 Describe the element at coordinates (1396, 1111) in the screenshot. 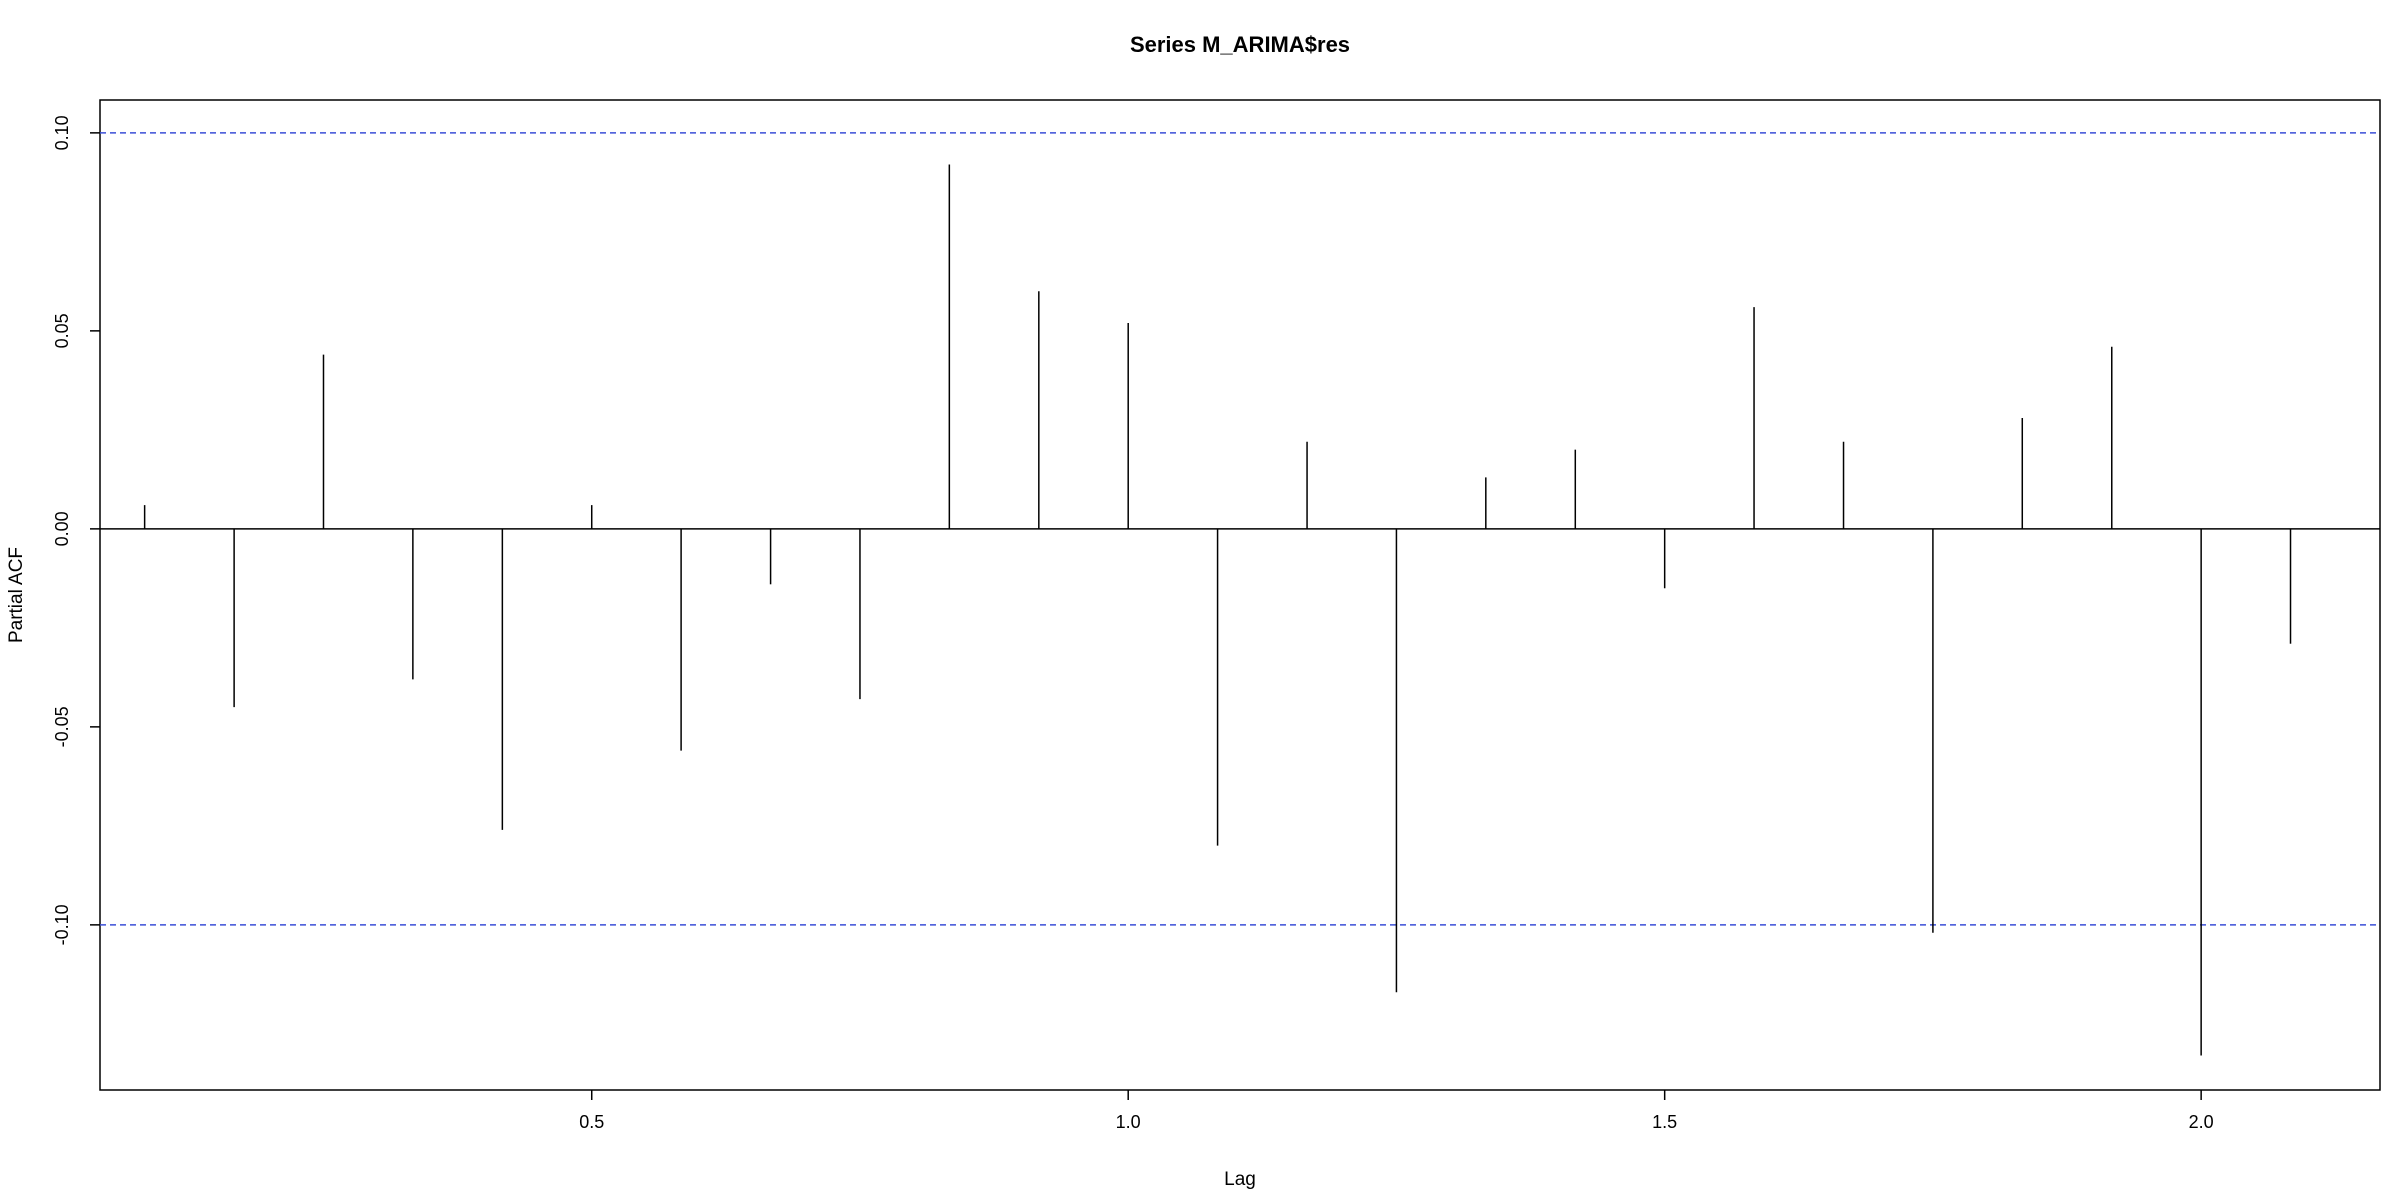

I see `x-axis: 0.5 1.0 1.5 2.0` at that location.